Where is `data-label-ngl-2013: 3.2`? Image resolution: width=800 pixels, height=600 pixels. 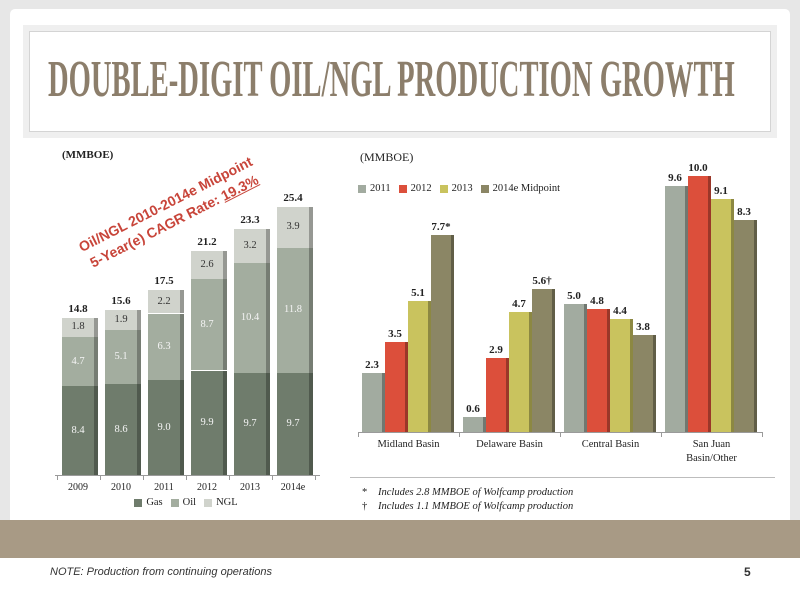
data-label-ngl-2013: 3.2 is located at coordinates (250, 245).